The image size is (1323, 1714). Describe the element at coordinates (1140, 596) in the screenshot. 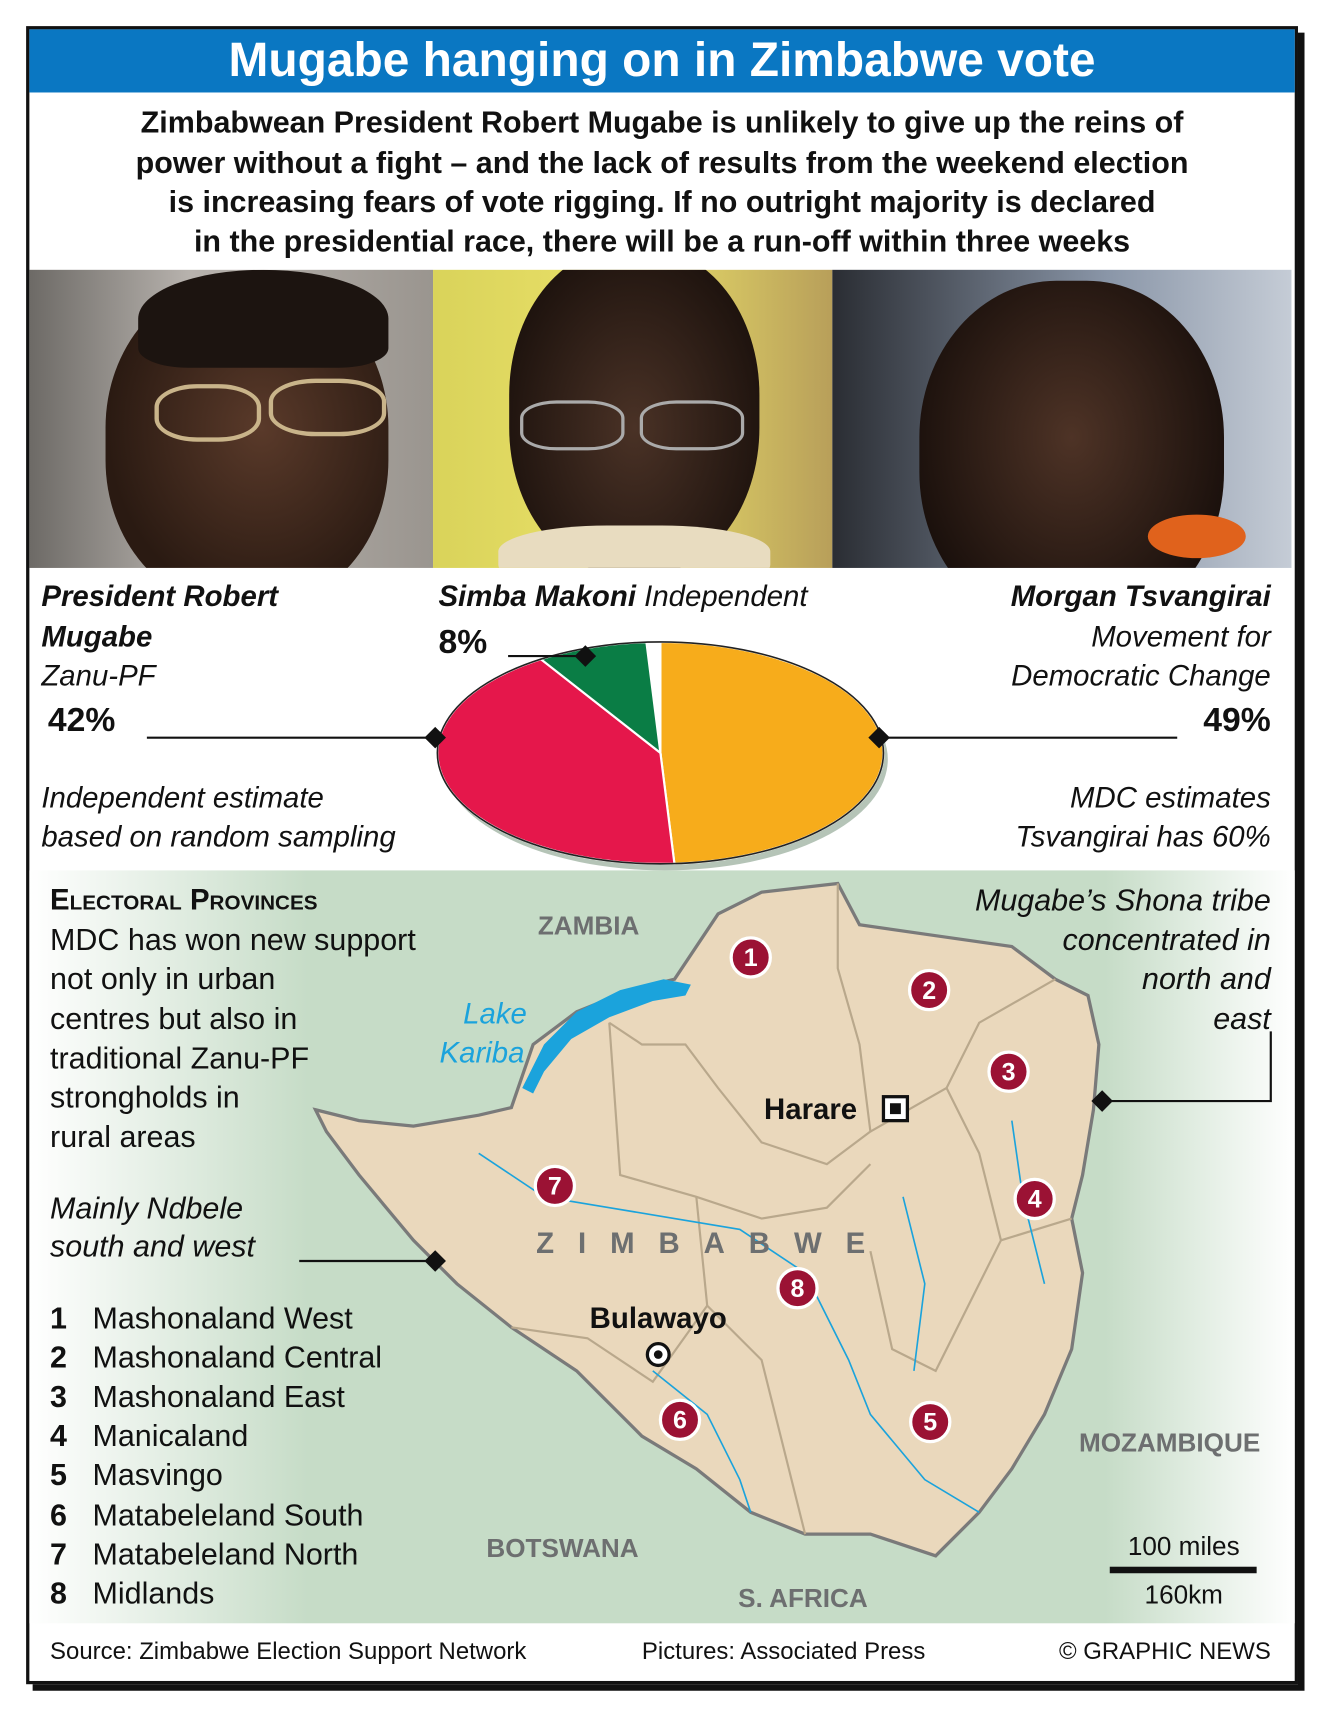

I see `tsvangirai-name: Morgan Tsvangirai` at that location.